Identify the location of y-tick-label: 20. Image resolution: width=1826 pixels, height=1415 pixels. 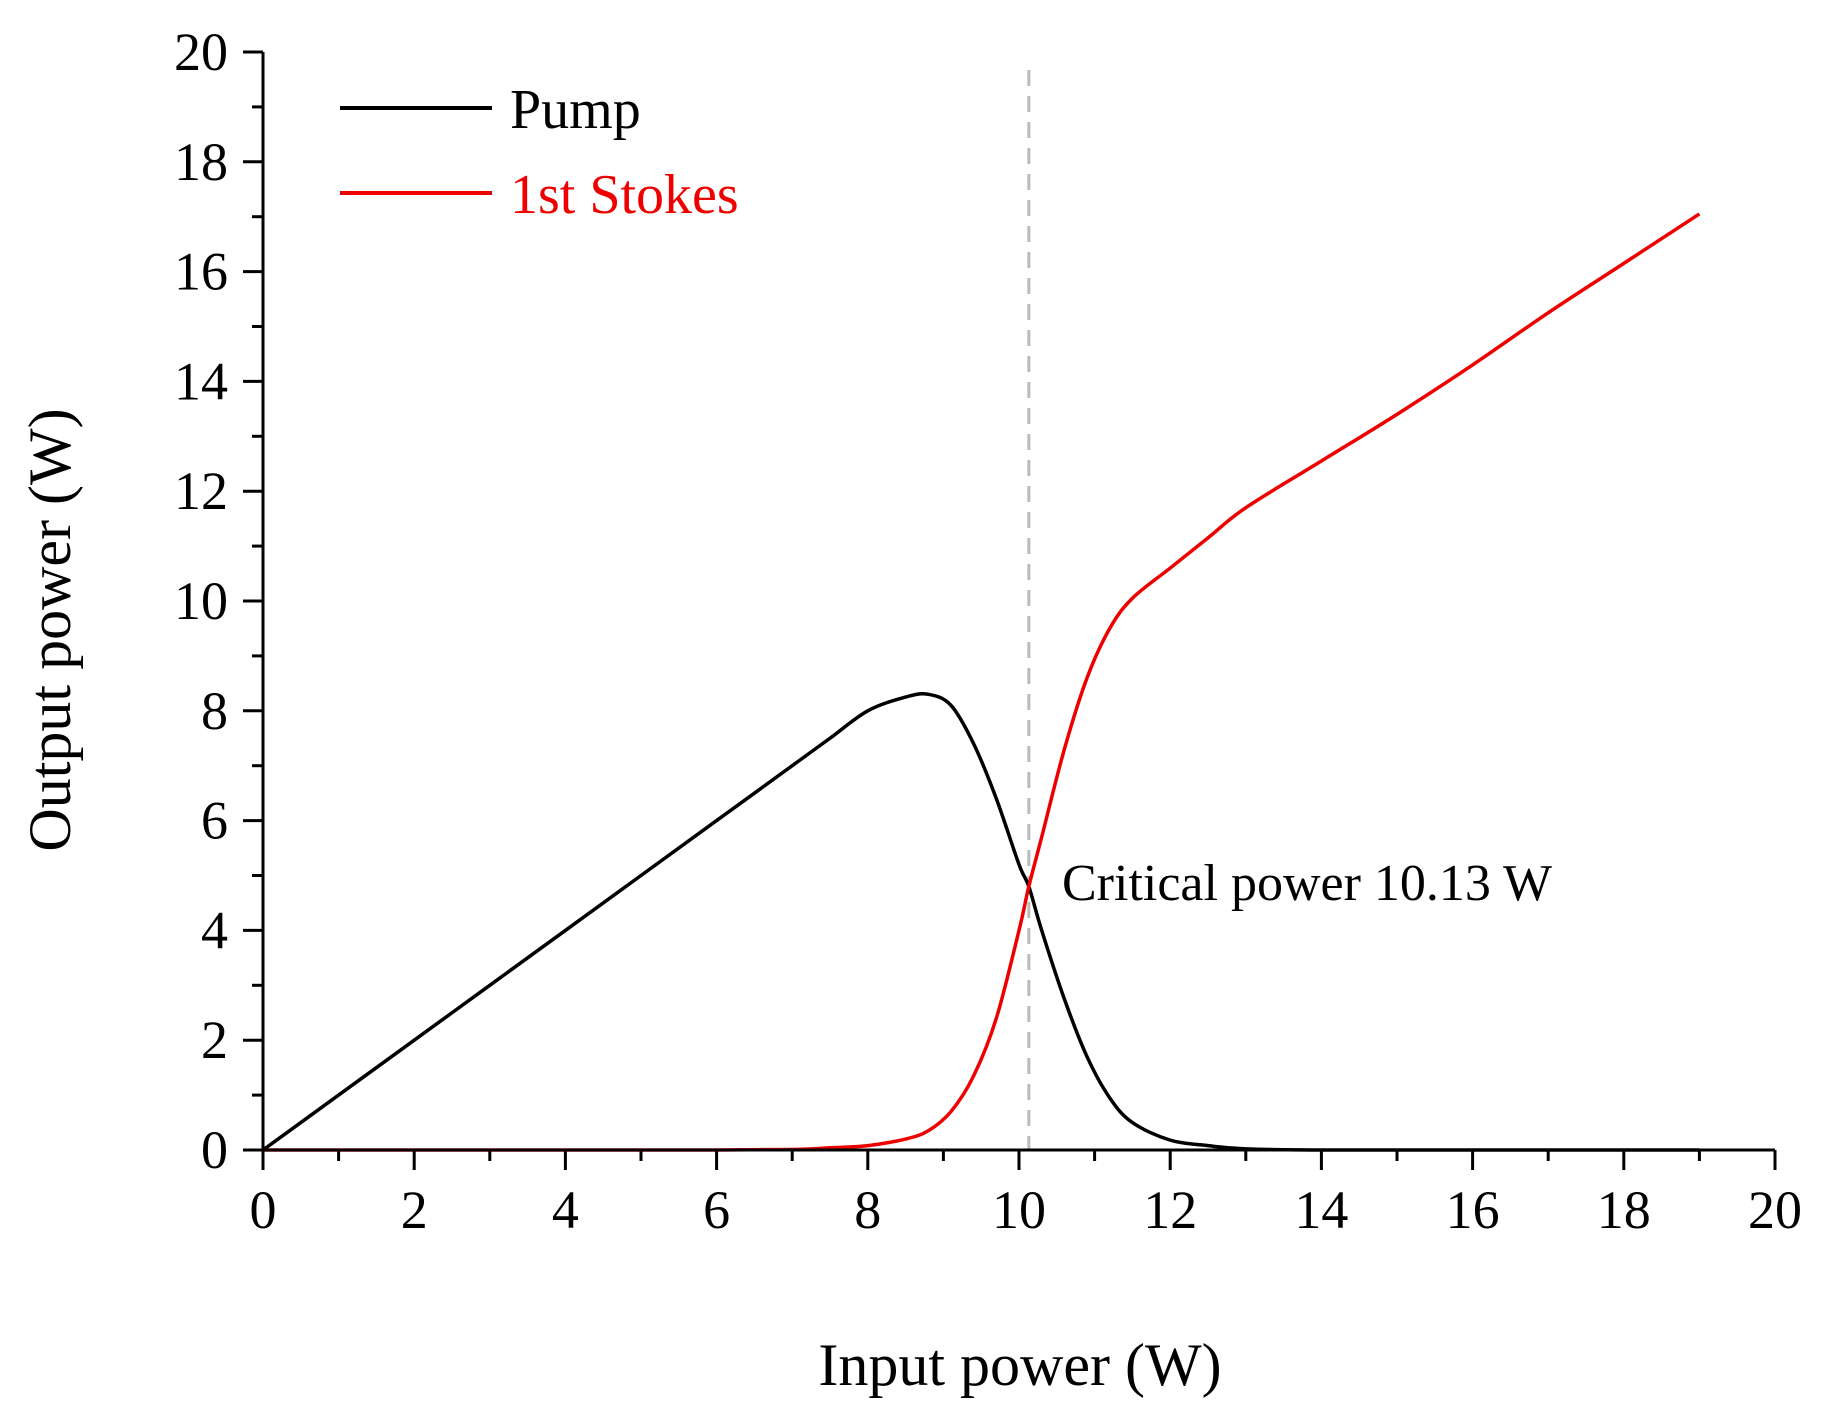
(201, 52).